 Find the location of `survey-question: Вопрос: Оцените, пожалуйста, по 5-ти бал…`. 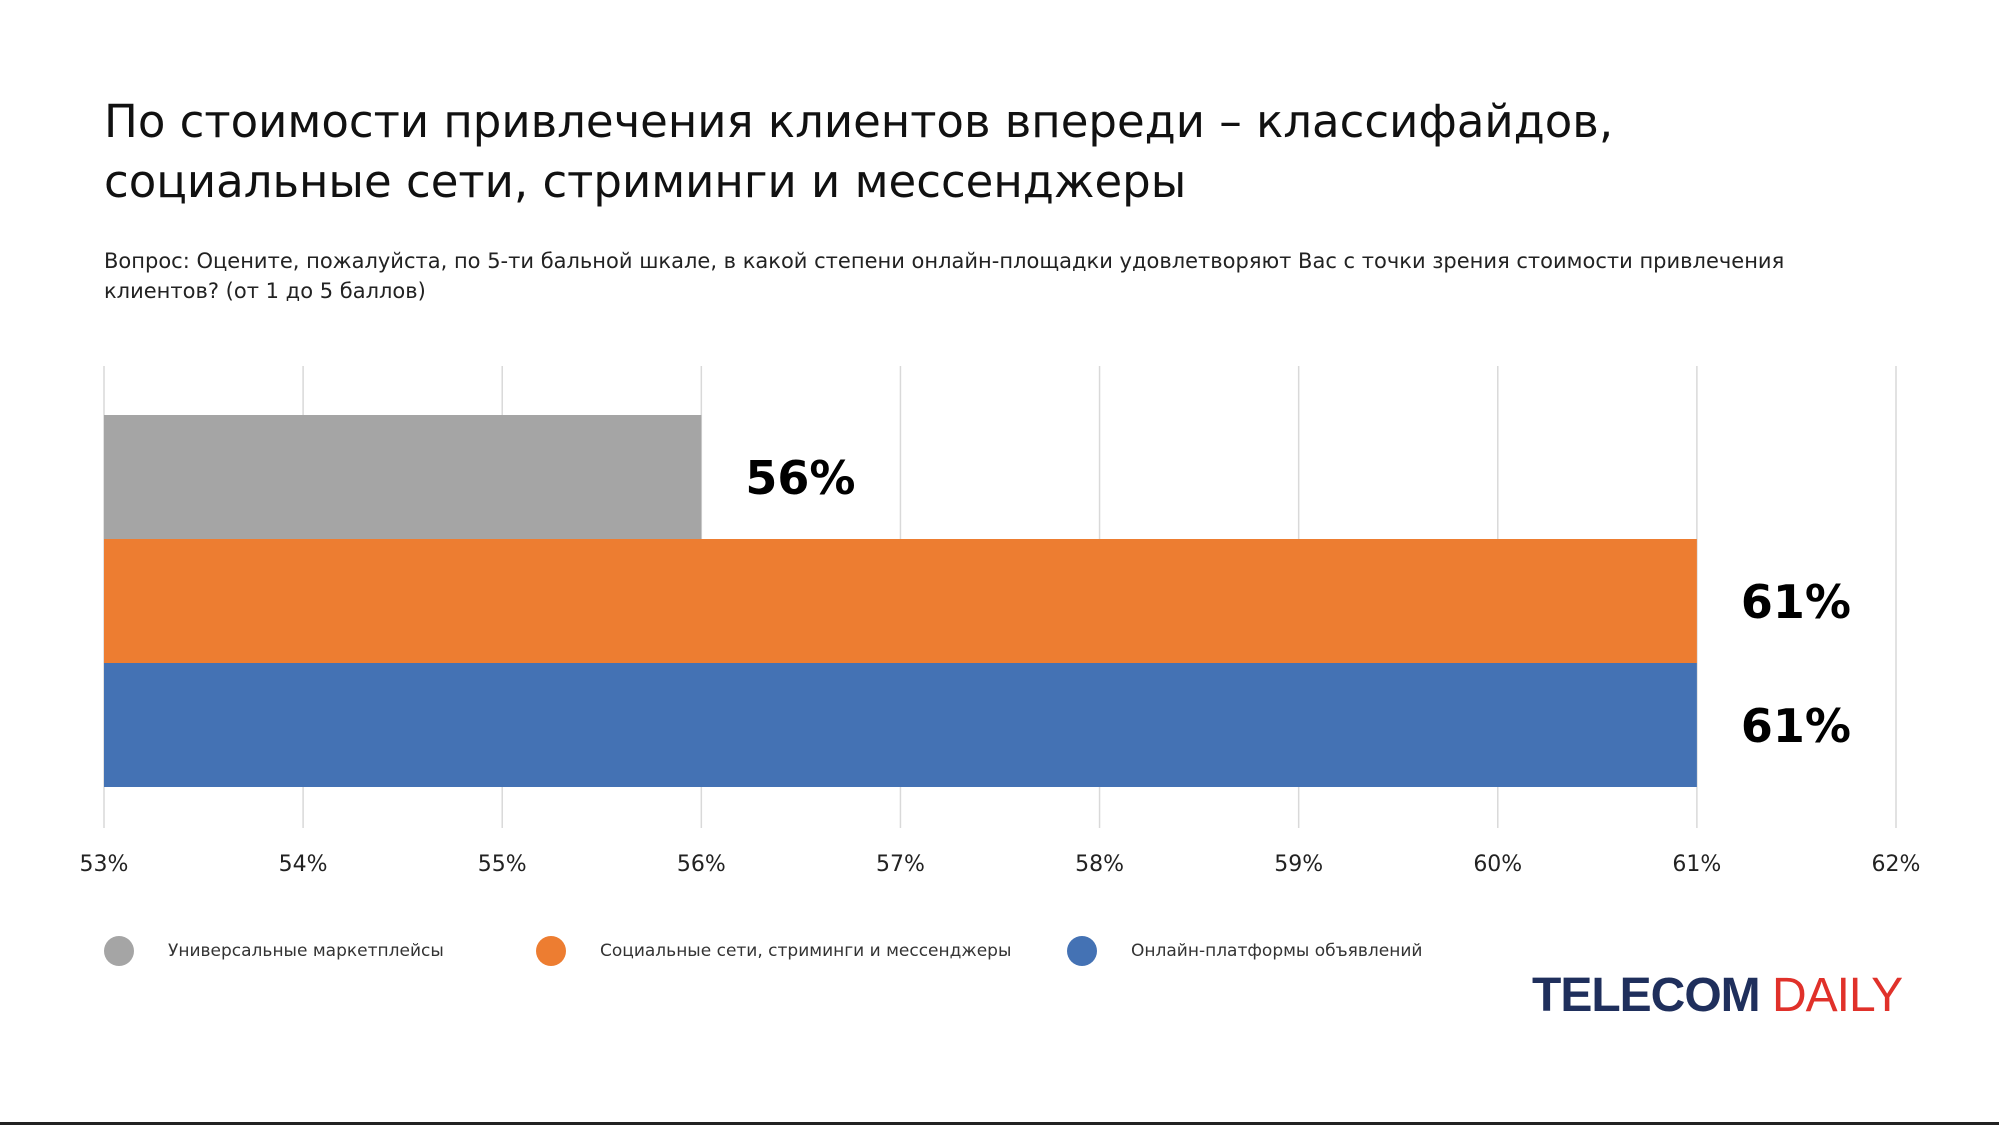

survey-question: Вопрос: Оцените, пожалуйста, по 5-ти бал… is located at coordinates (944, 276).